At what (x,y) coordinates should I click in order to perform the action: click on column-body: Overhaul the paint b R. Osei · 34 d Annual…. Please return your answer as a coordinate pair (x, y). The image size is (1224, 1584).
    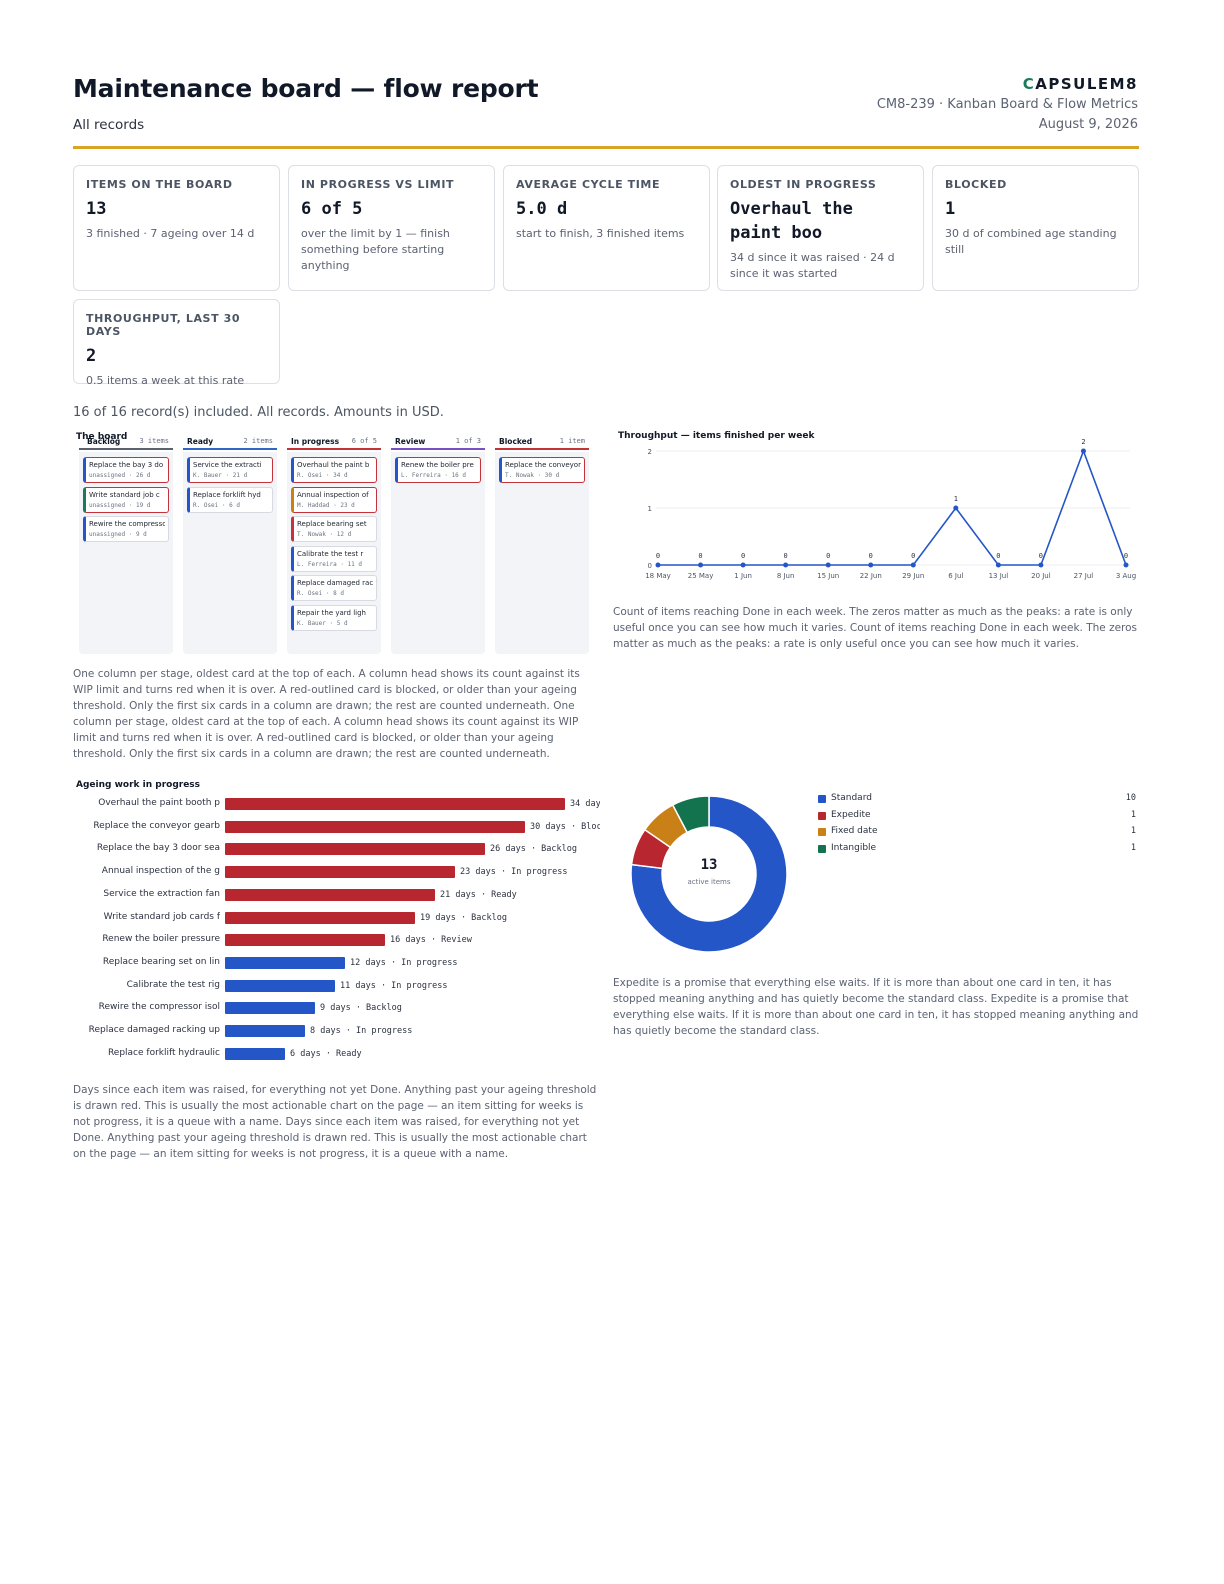
    Looking at the image, I should click on (334, 553).